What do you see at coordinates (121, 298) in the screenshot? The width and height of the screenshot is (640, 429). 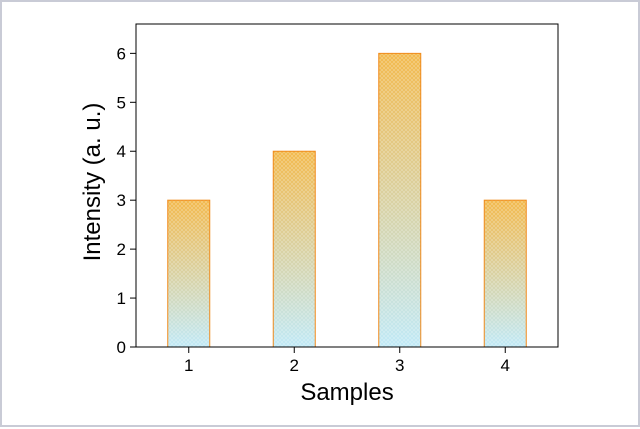 I see `y-tick-label: 1` at bounding box center [121, 298].